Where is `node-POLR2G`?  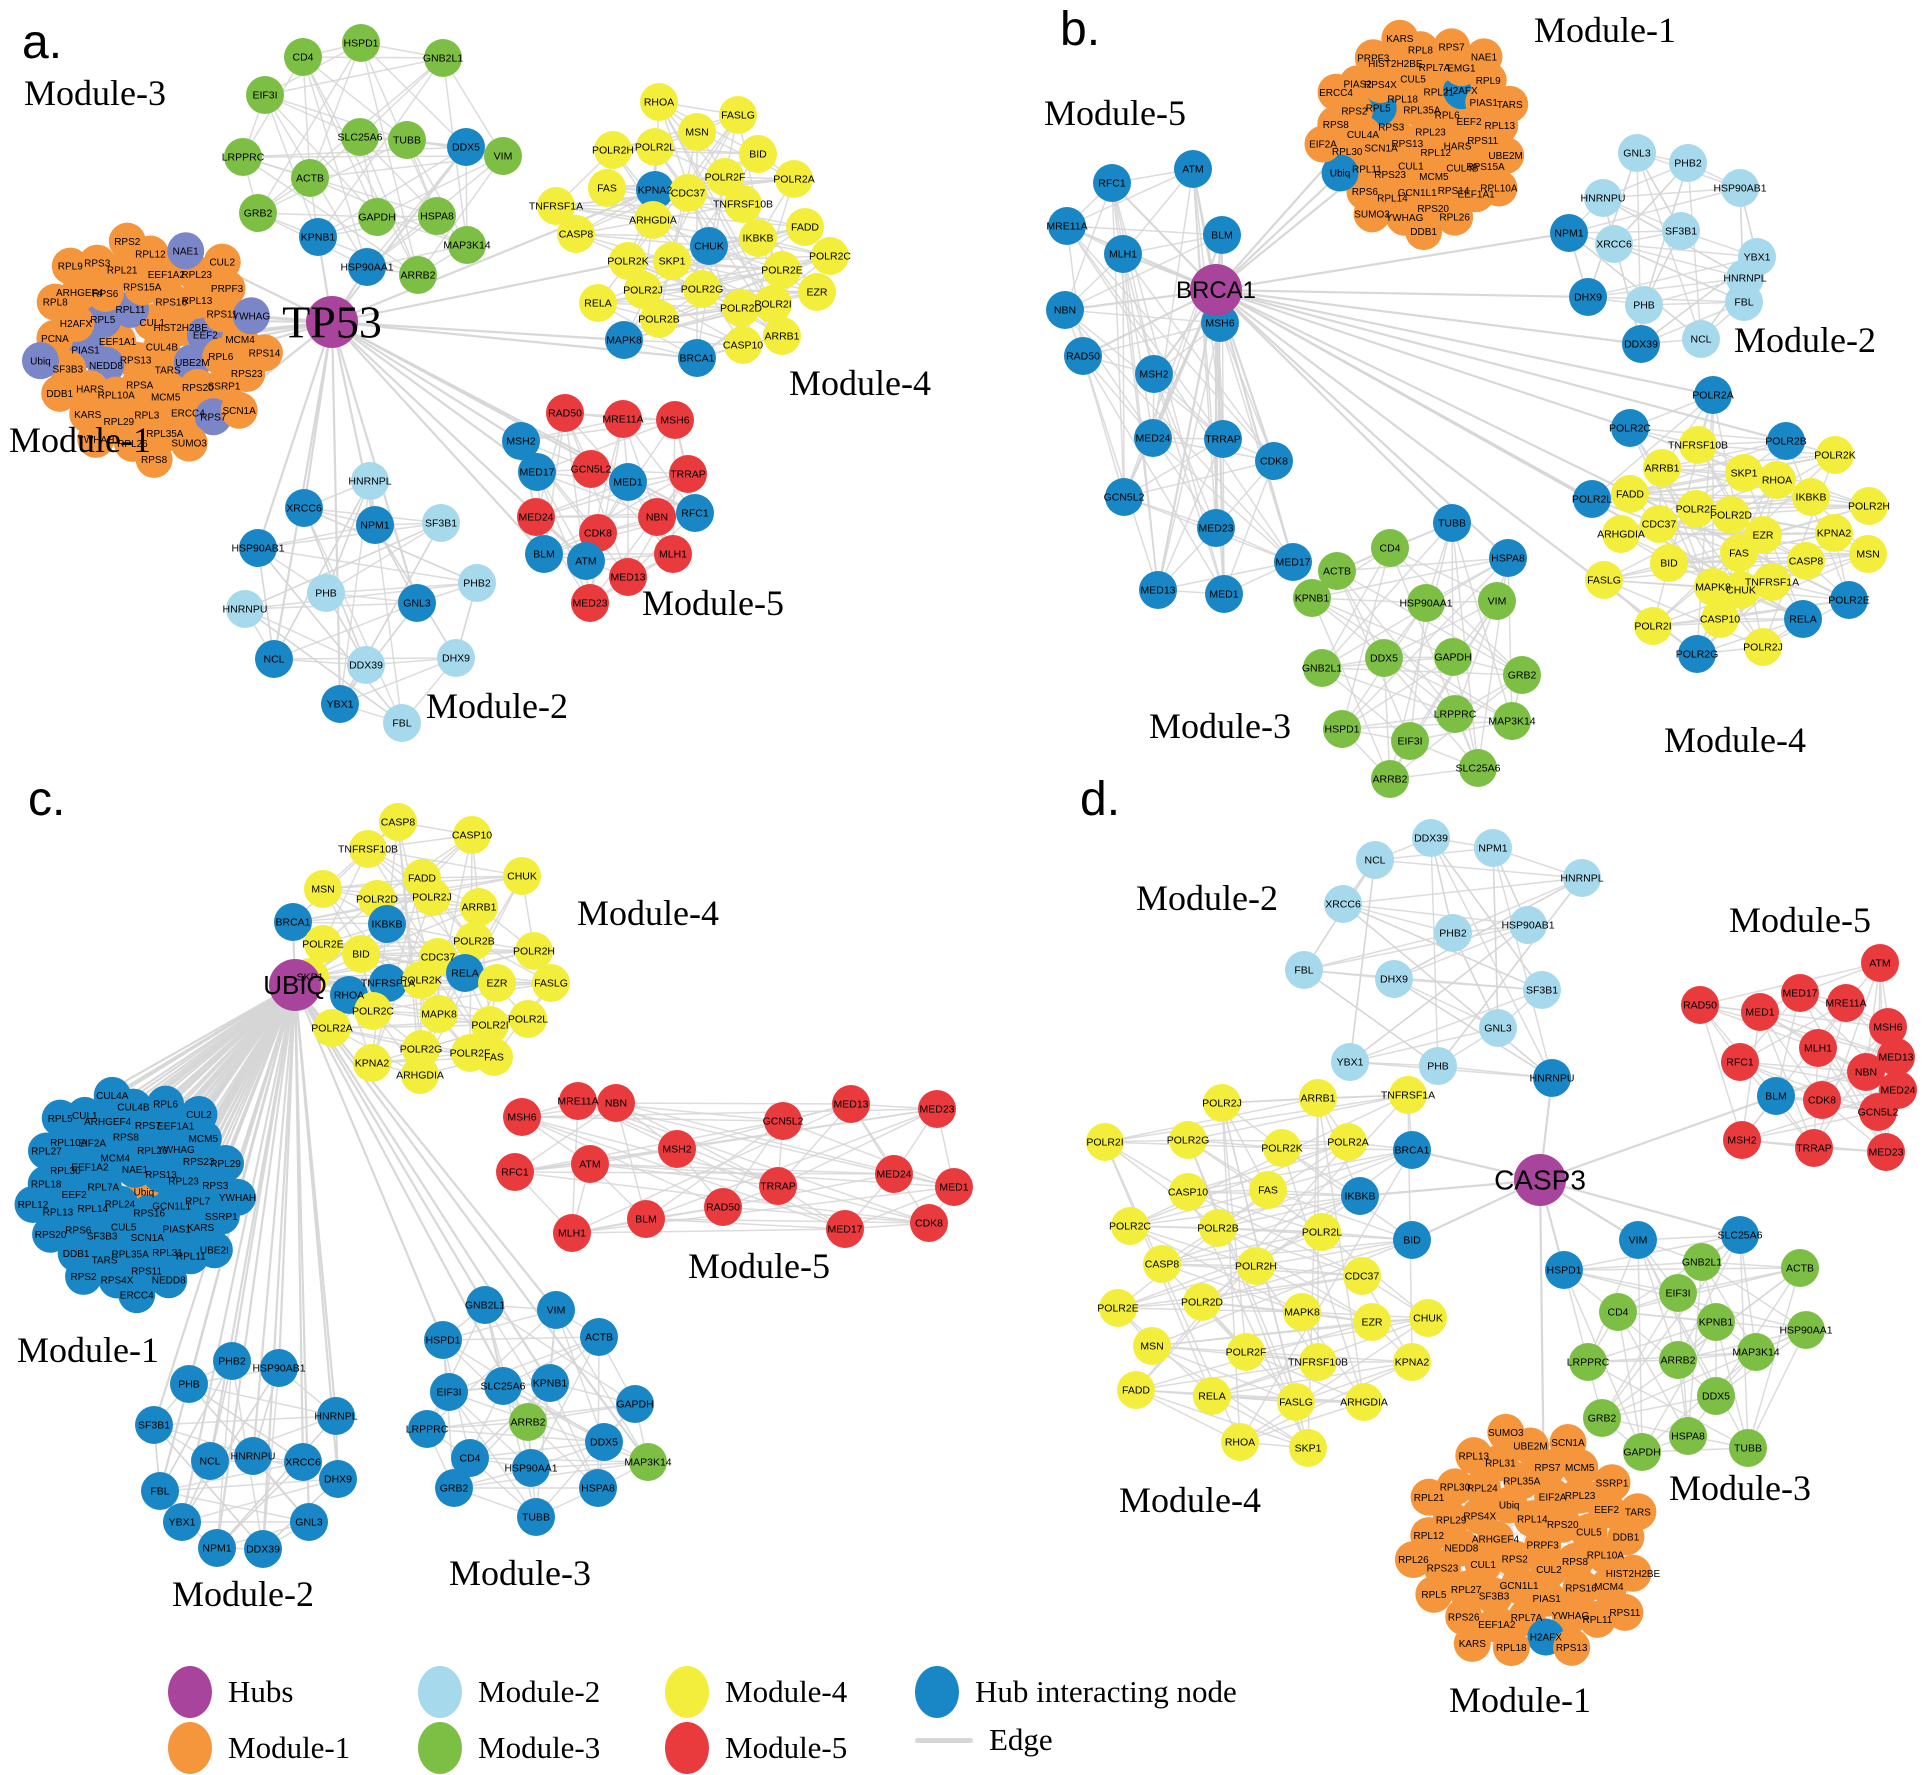 node-POLR2G is located at coordinates (702, 289).